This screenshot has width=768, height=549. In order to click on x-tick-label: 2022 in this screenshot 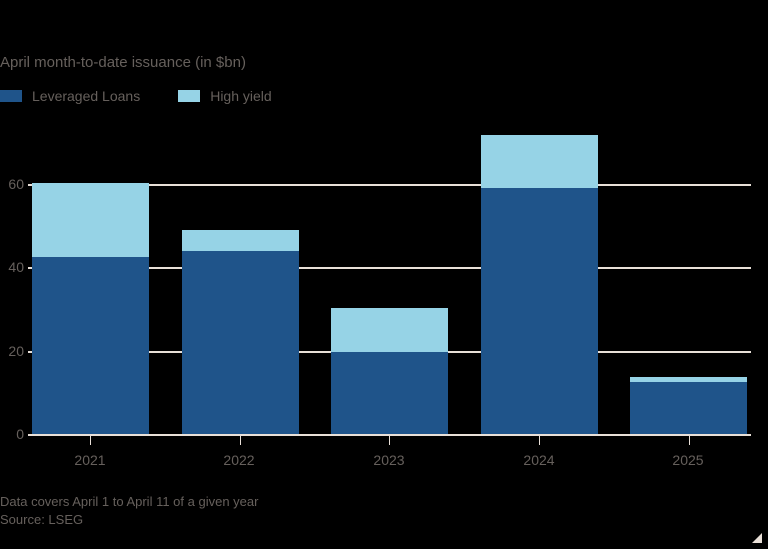, I will do `click(239, 460)`.